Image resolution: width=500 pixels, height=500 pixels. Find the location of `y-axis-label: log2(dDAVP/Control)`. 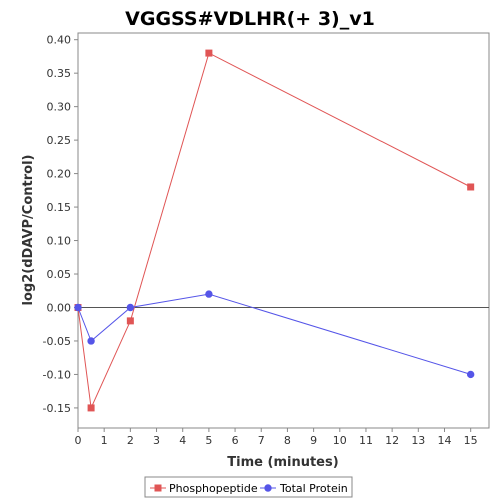

y-axis-label: log2(dDAVP/Control) is located at coordinates (28, 230).